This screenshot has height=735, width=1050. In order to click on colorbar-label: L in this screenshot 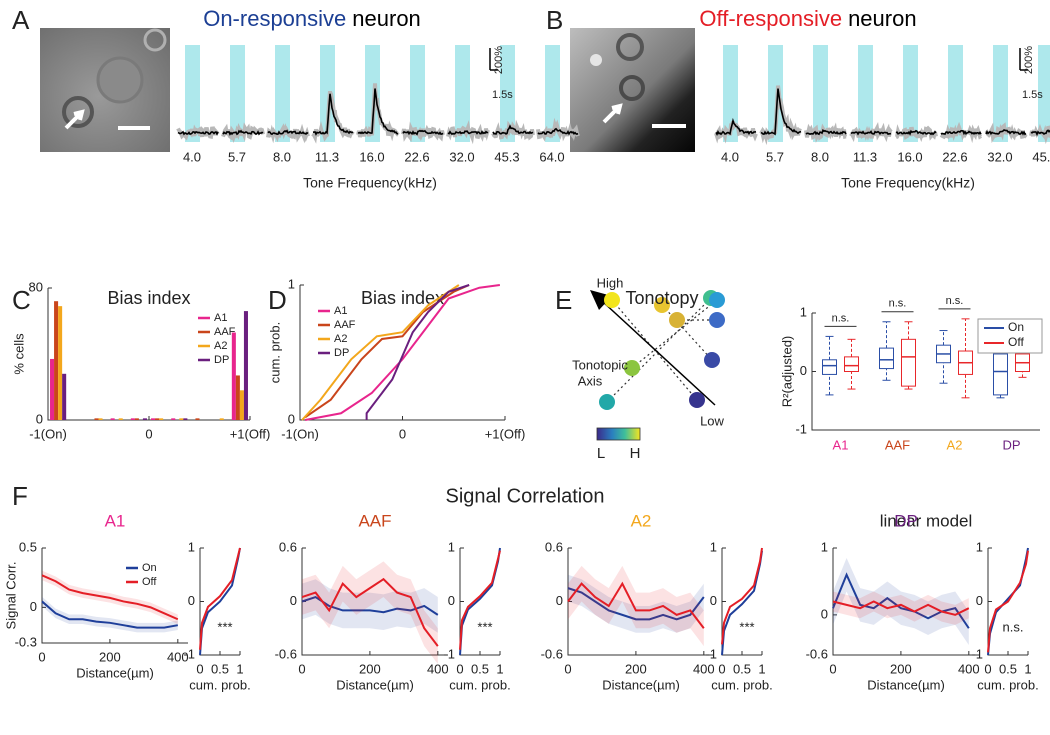, I will do `click(601, 453)`.